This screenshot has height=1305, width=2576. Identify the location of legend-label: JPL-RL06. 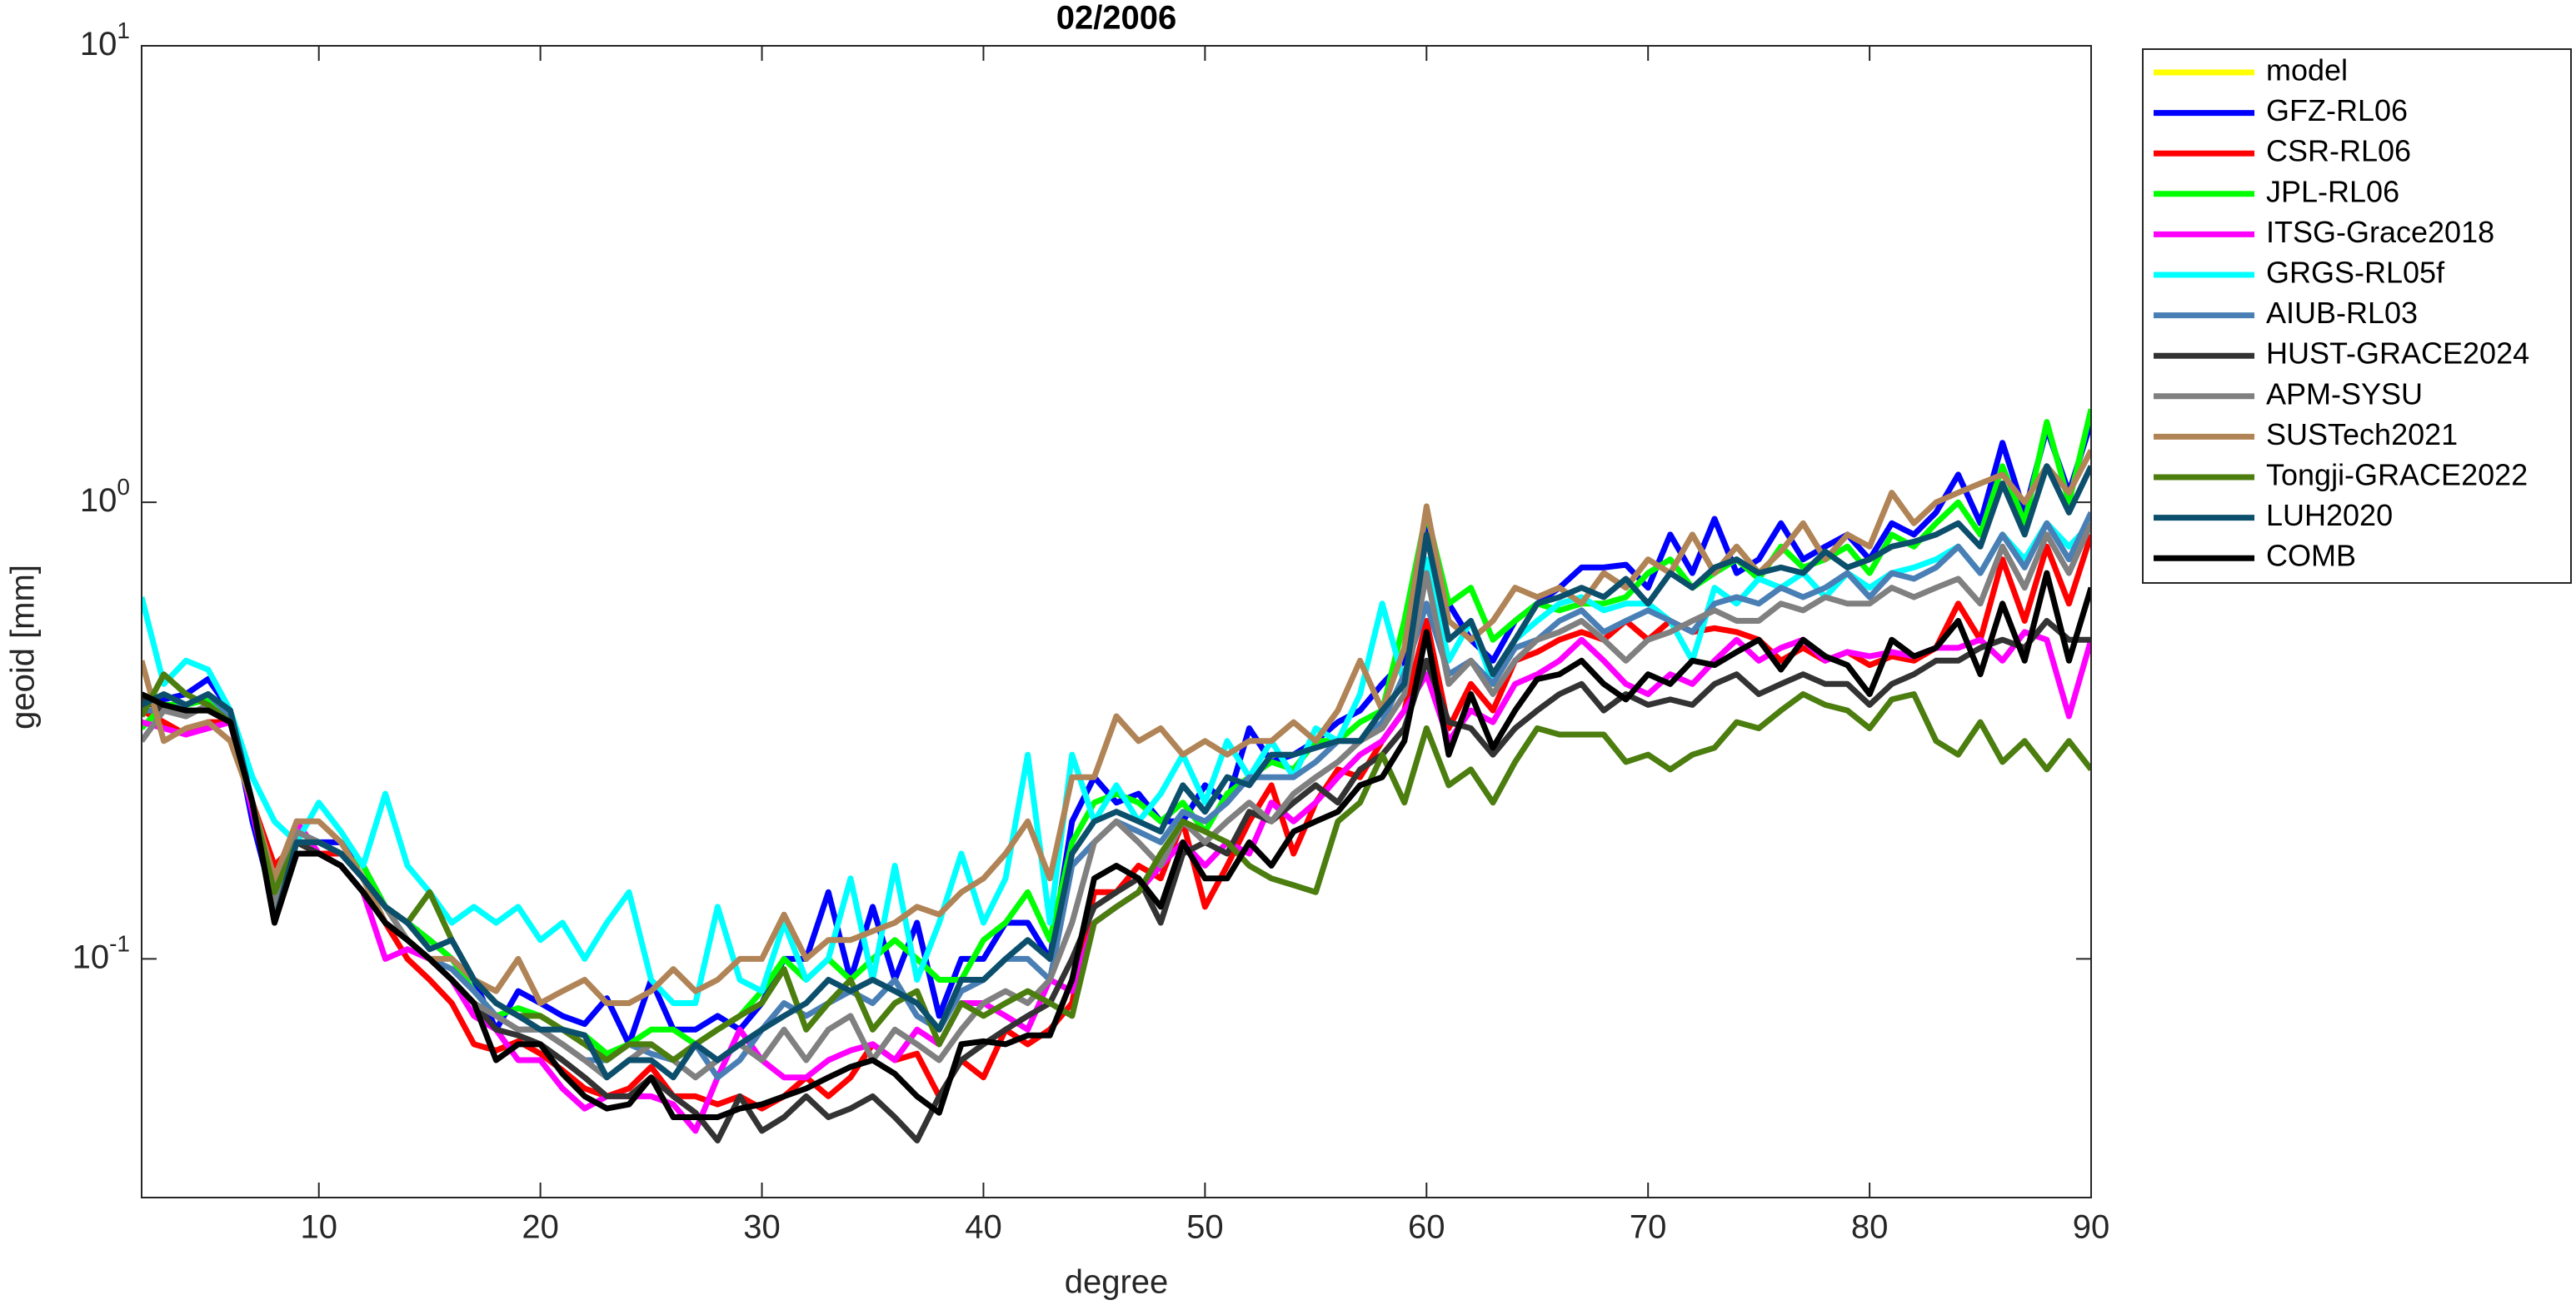
(2332, 191).